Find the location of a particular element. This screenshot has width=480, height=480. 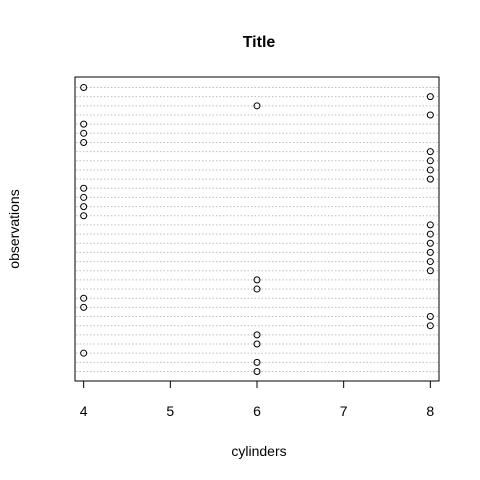

y-axis-label: observations is located at coordinates (14, 228).